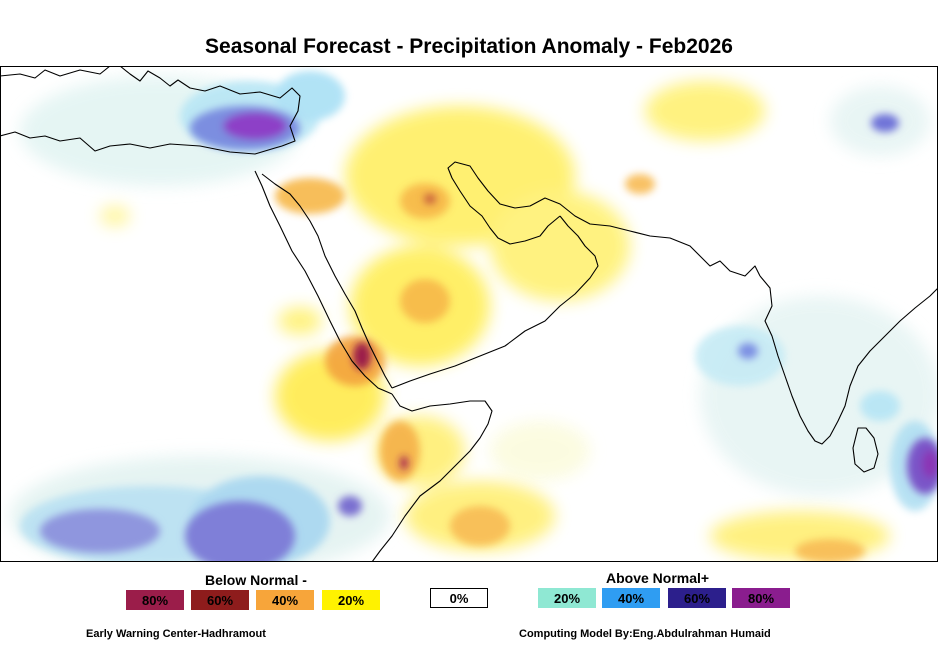 This screenshot has height=657, width=938. What do you see at coordinates (351, 600) in the screenshot?
I see `below-swatch-20: 20%` at bounding box center [351, 600].